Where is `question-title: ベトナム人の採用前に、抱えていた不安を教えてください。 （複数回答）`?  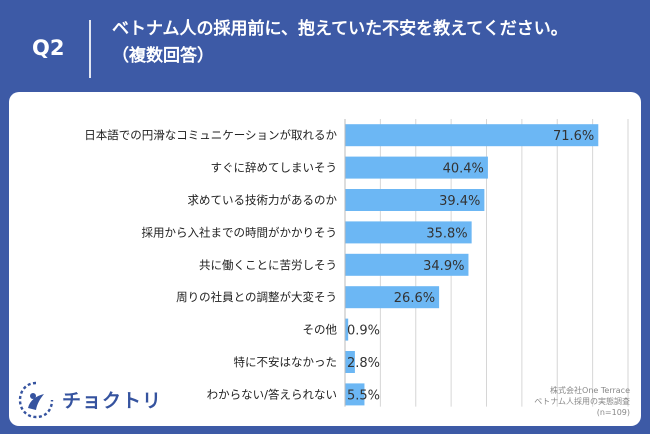
question-title: ベトナム人の採用前に、抱えていた不安を教えてください。 （複数回答） is located at coordinates (376, 43).